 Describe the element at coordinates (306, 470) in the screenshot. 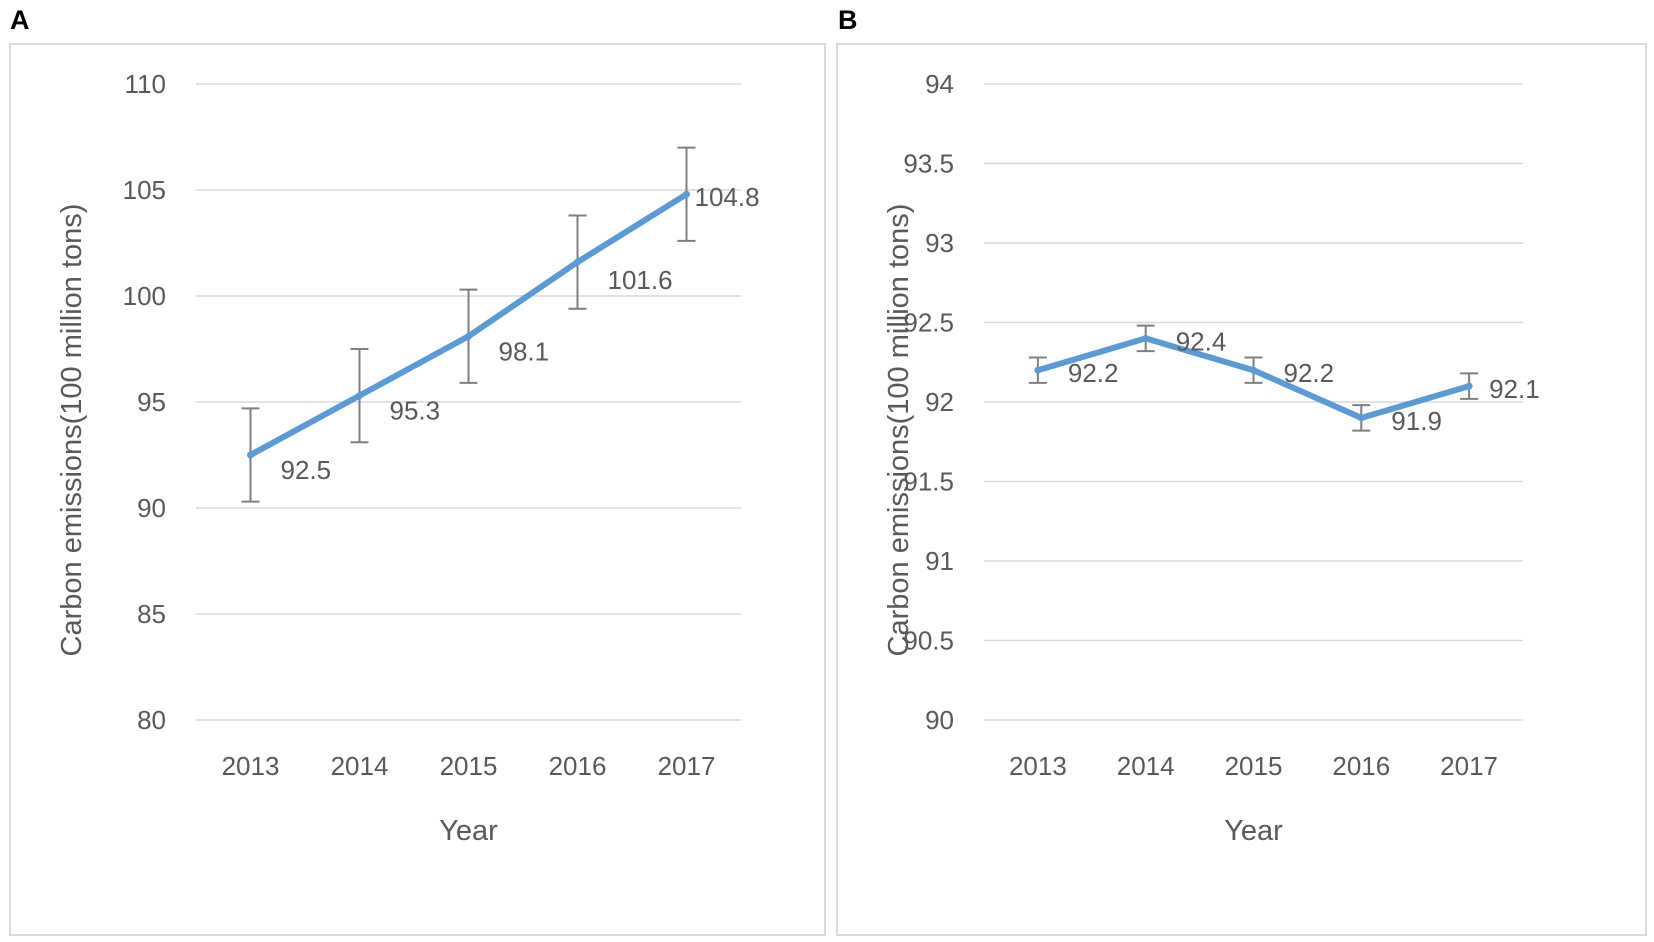

I see `data-label: 92.5` at that location.